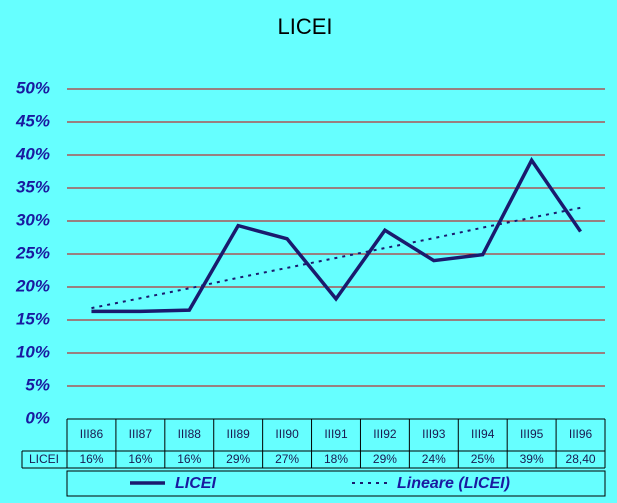 This screenshot has height=503, width=617. I want to click on x-tick-label: III89, so click(239, 434).